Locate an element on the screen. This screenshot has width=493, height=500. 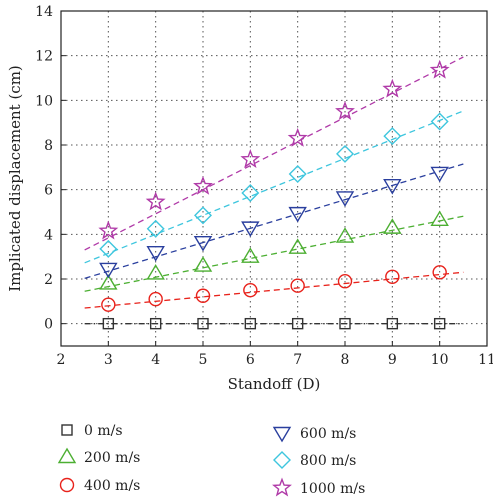
y-axis-label: Implicated displacement (cm) is located at coordinates (15, 178).